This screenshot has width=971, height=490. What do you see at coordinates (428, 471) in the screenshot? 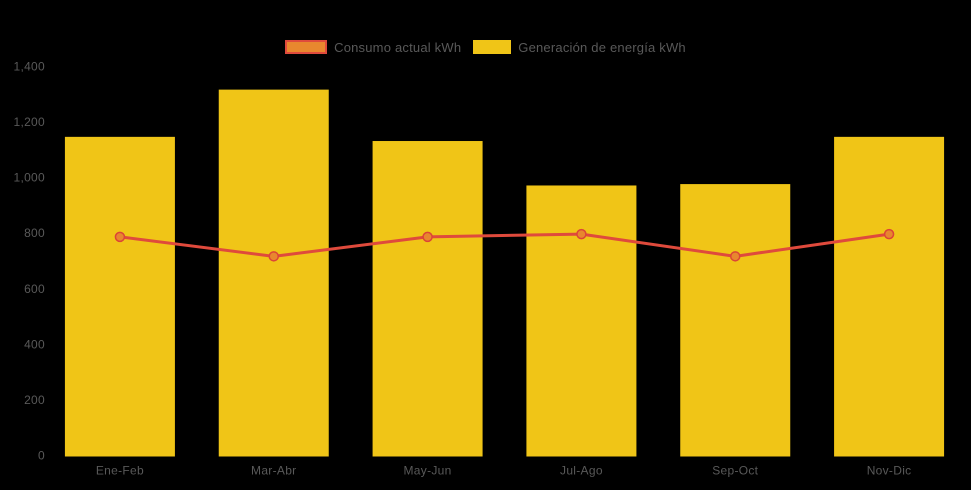
I see `x-axis-category-label: May-Jun` at bounding box center [428, 471].